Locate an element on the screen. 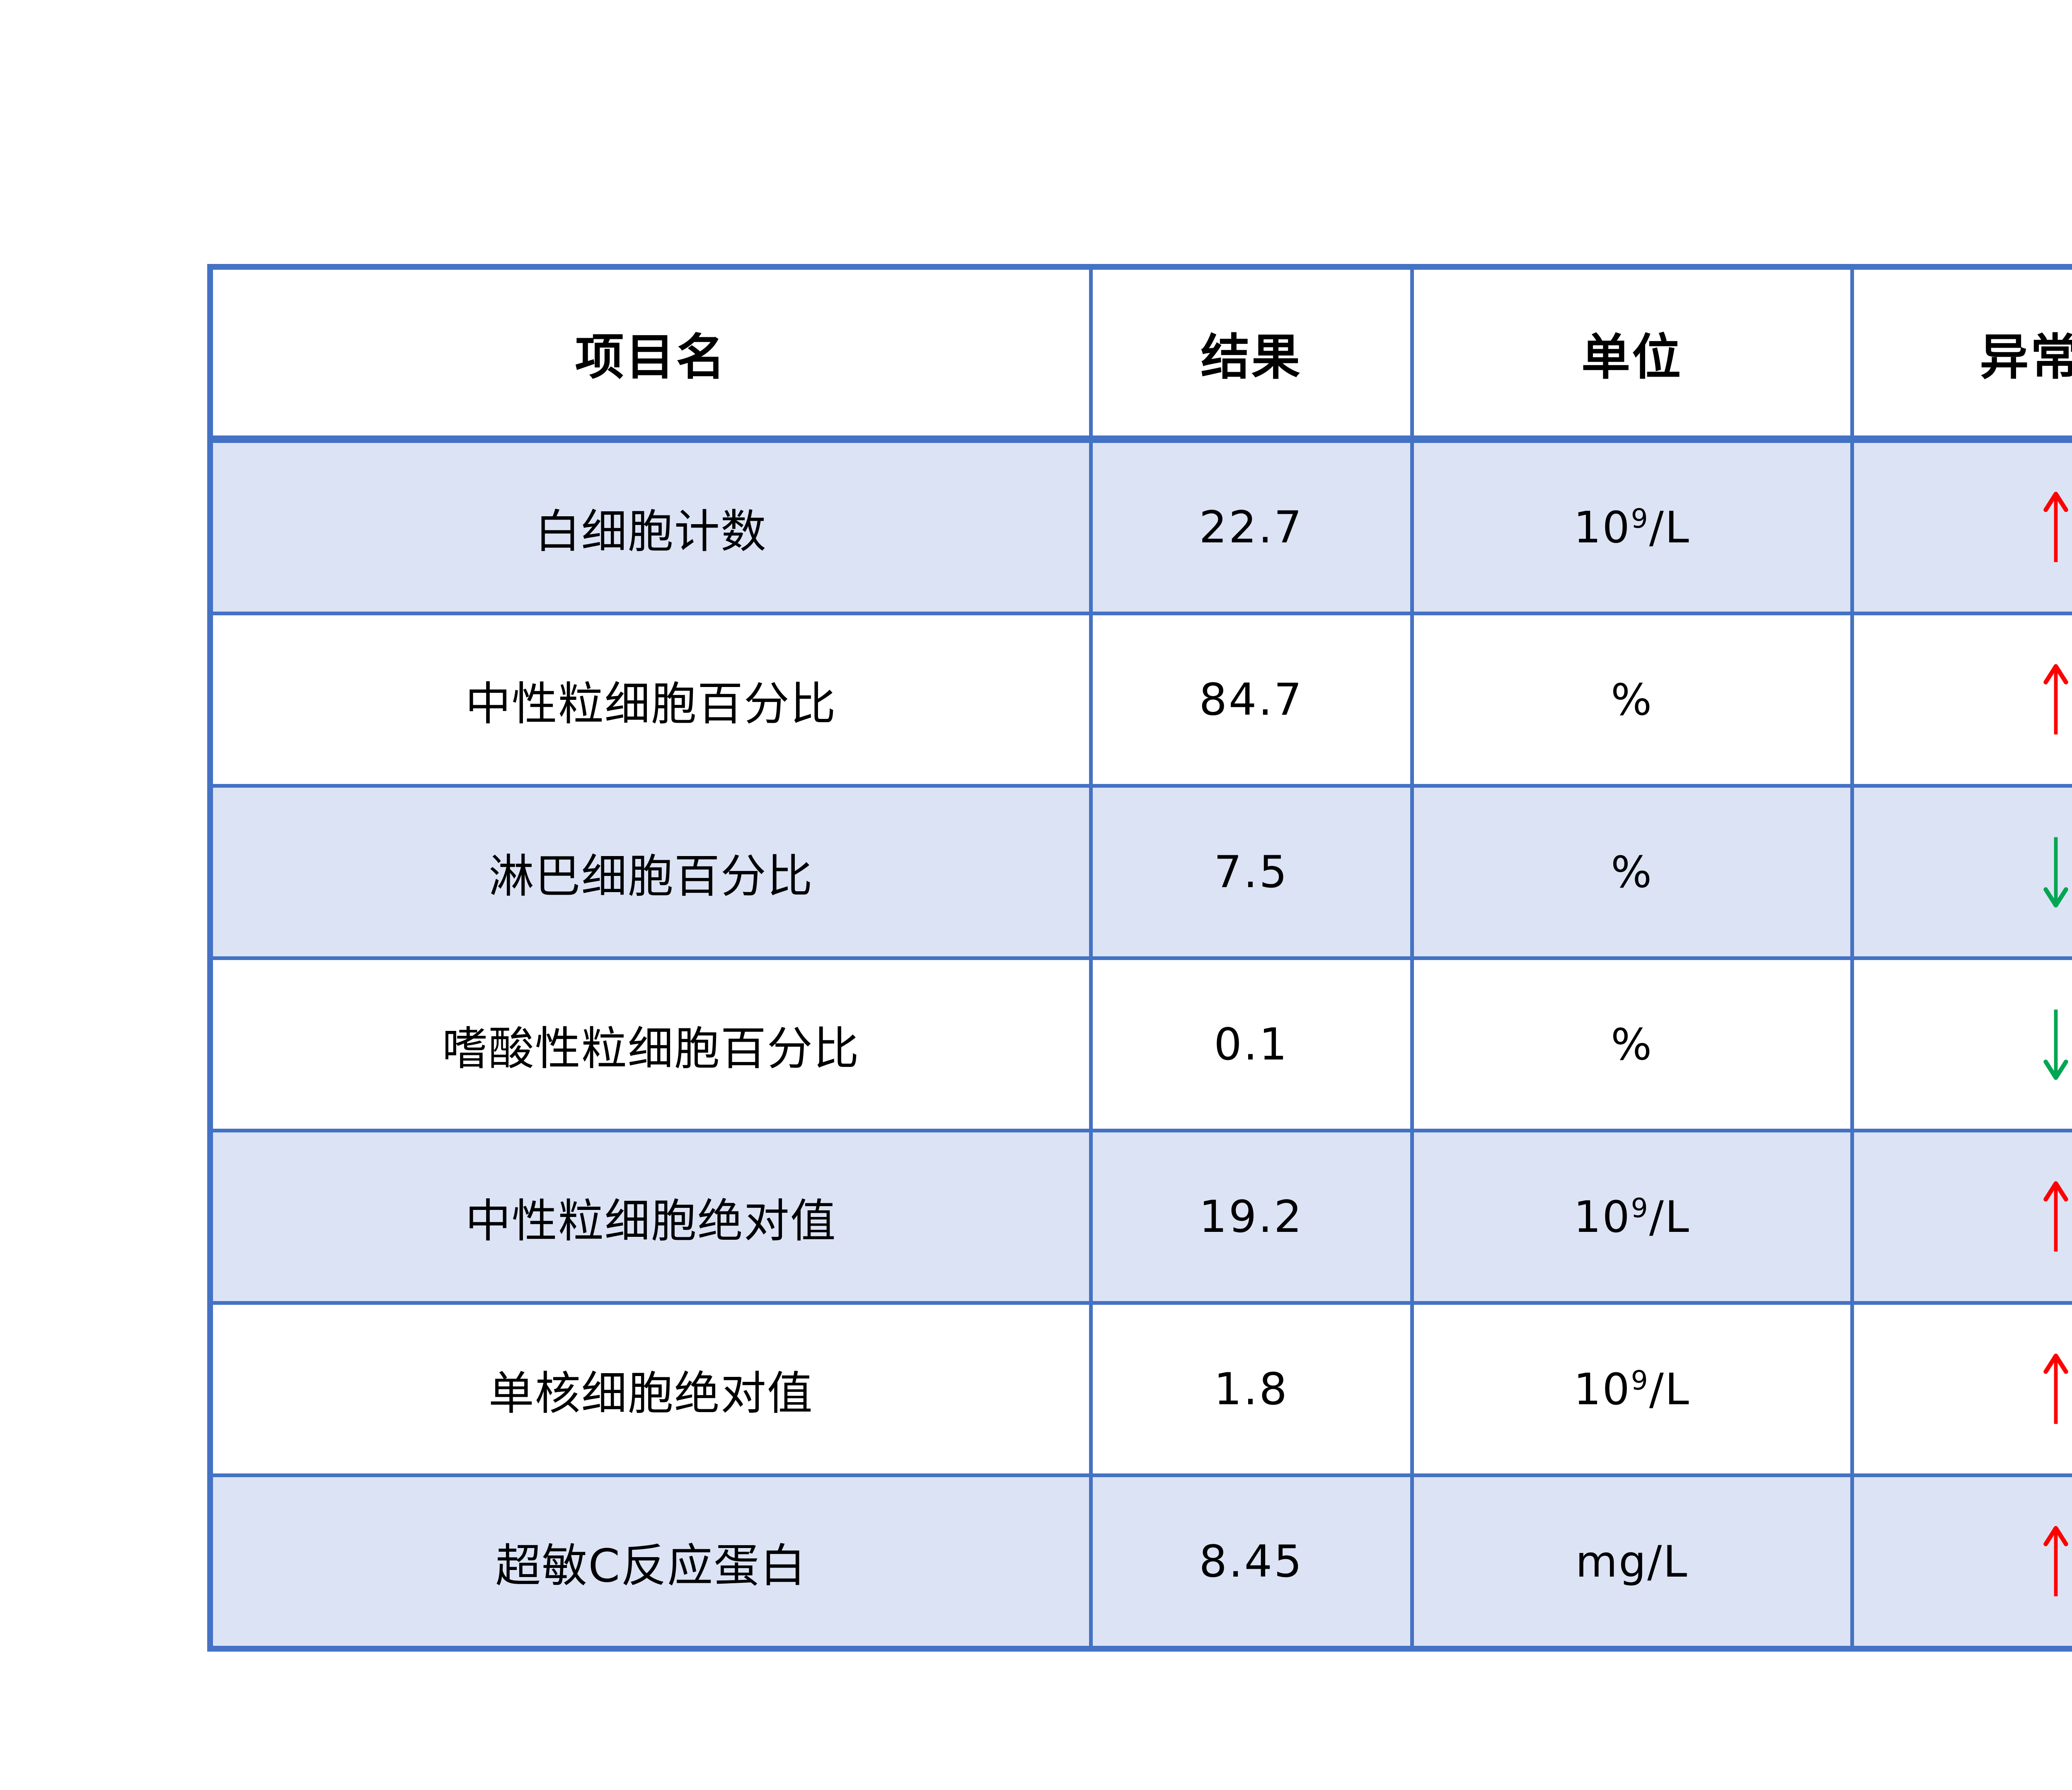 Image resolution: width=2072 pixels, height=1790 pixels. table-header: 项目名 结果 单位 异常值 参考范围 is located at coordinates (1139, 354).